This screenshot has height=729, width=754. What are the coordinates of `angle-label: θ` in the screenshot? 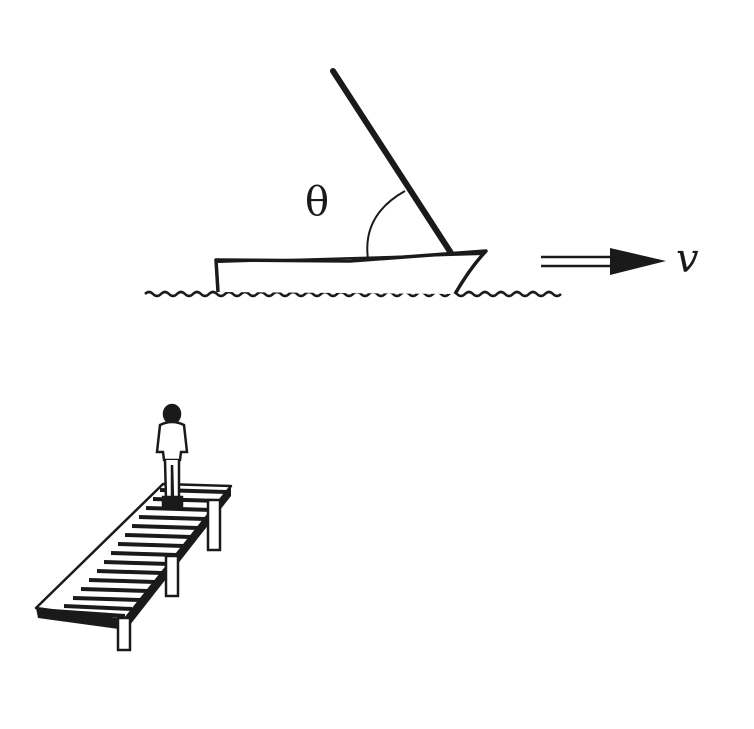 It's located at (317, 202).